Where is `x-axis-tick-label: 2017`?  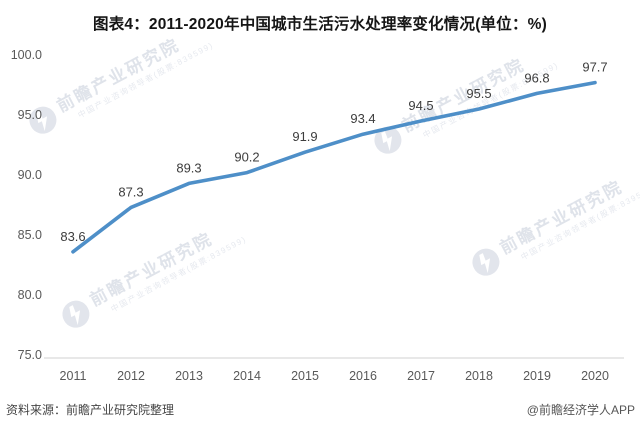 x-axis-tick-label: 2017 is located at coordinates (421, 376).